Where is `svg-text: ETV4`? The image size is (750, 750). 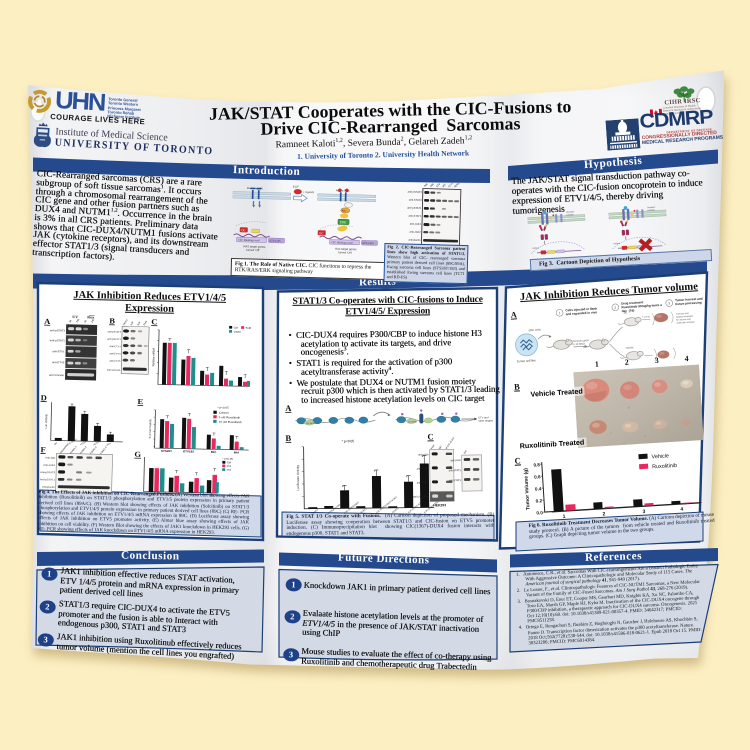
svg-text: ETV4 is located at coordinates (176, 496).